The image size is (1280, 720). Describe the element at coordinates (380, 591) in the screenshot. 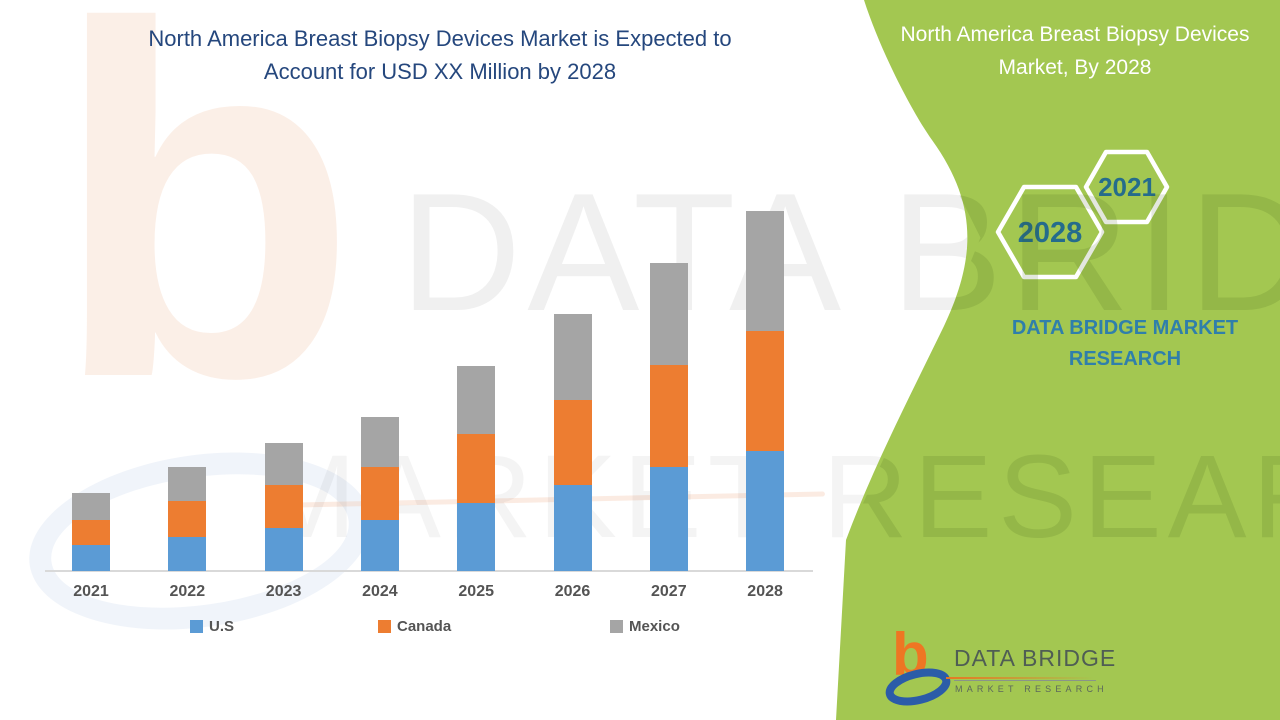

I see `x-axis-label-2024: 2024` at that location.